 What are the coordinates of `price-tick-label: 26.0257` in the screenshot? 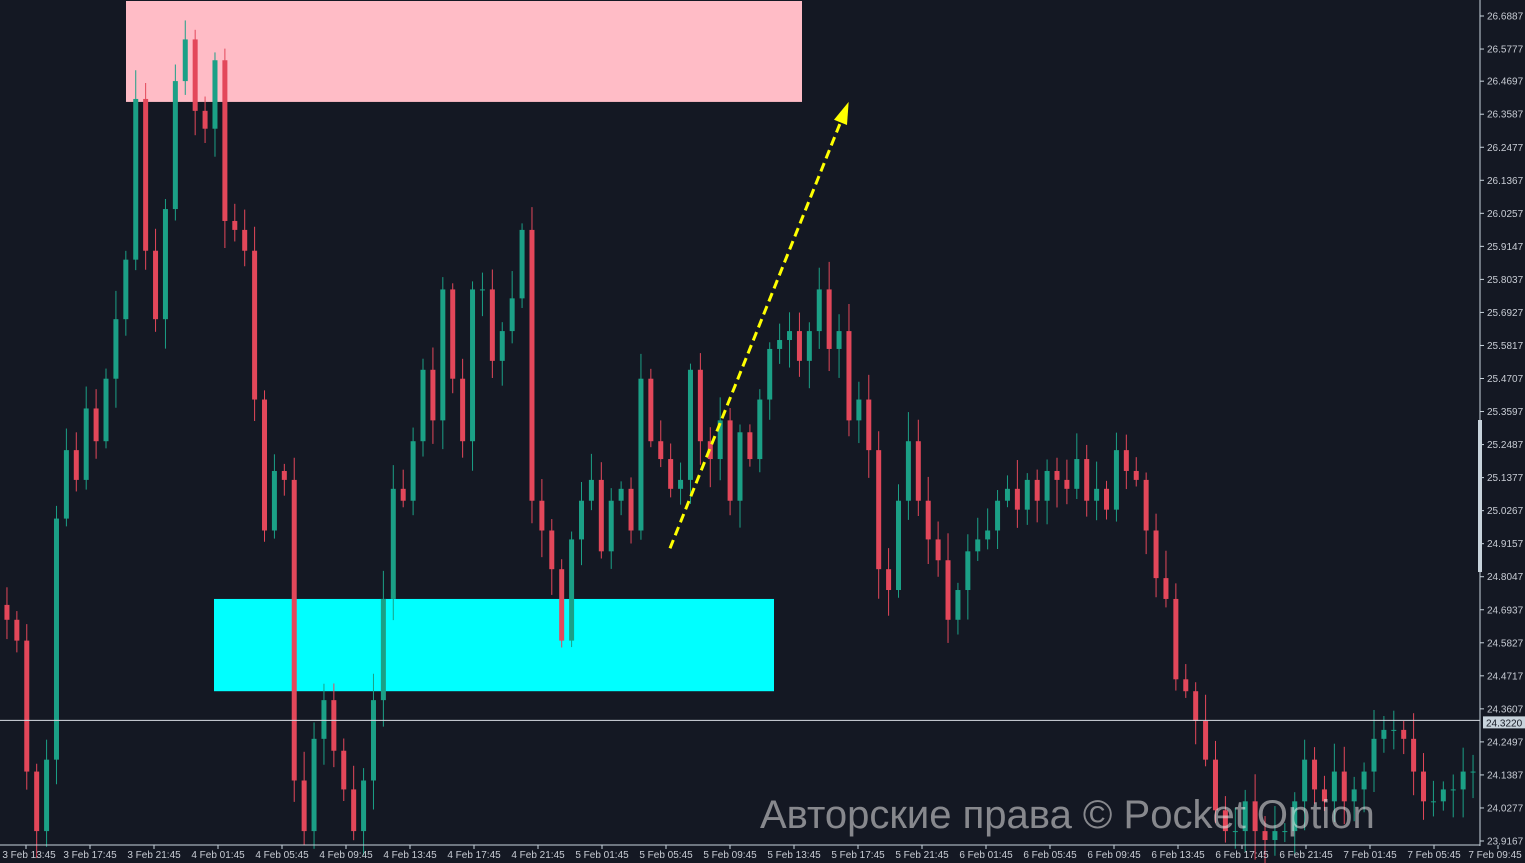 It's located at (1505, 214).